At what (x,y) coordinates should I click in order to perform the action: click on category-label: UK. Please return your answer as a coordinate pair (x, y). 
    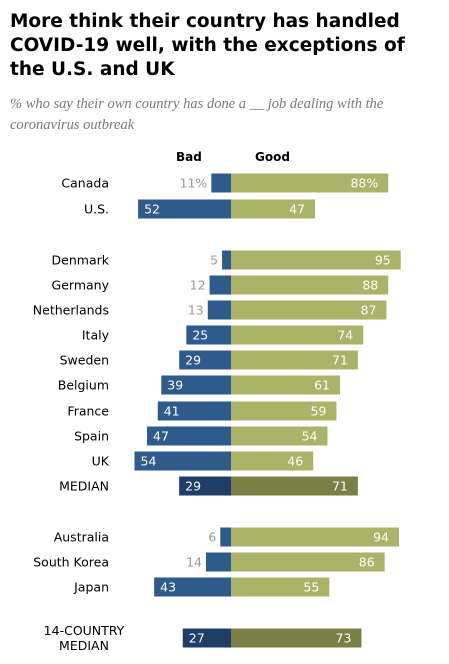
    Looking at the image, I should click on (101, 461).